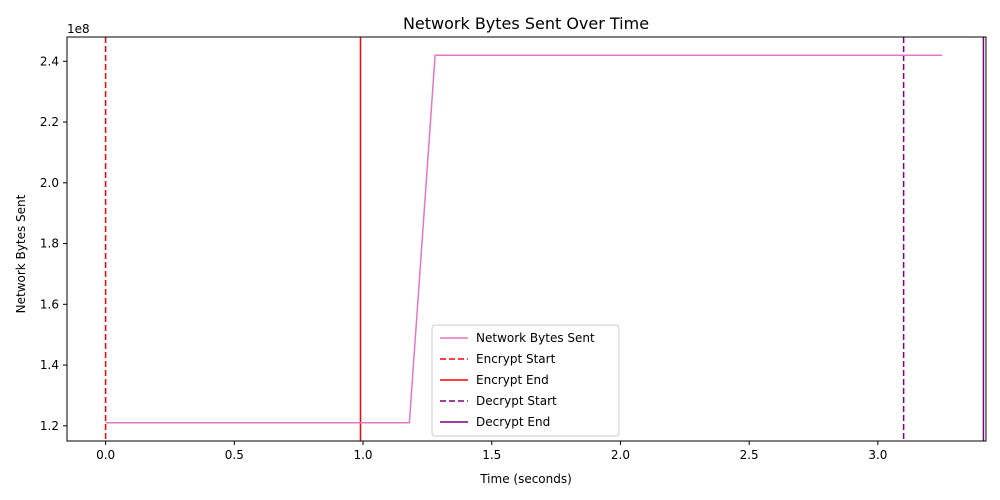  I want to click on legend-entry-label: Decrypt Start, so click(516, 401).